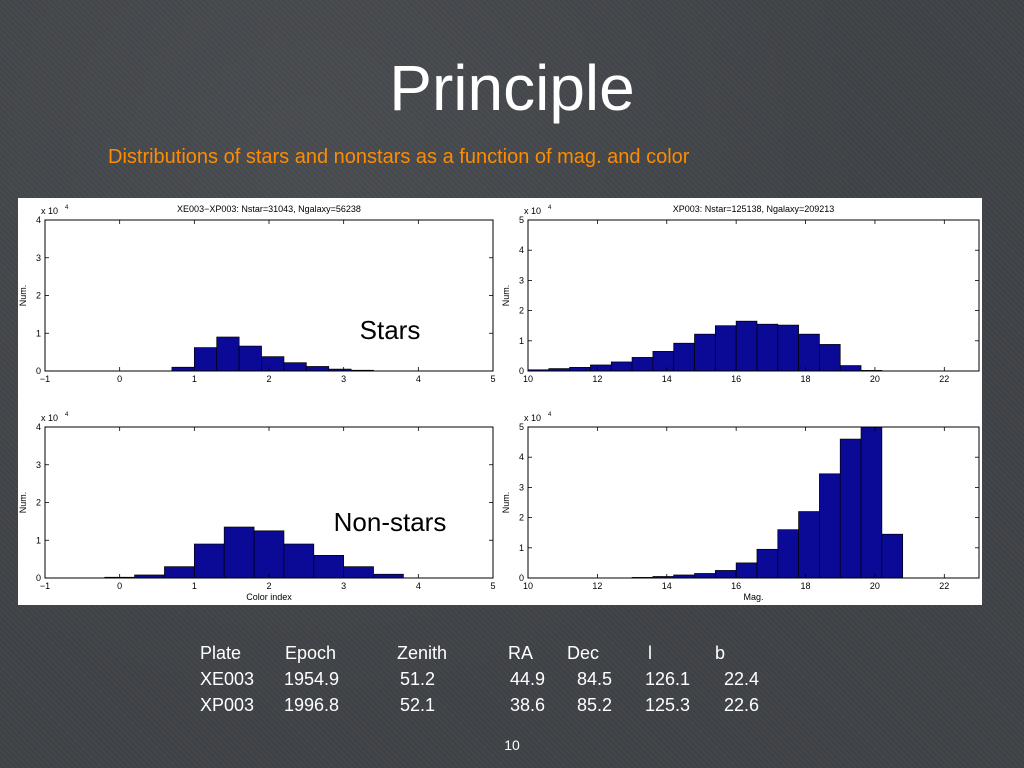 The height and width of the screenshot is (768, 1024). I want to click on cell-b: 22.4, so click(742, 679).